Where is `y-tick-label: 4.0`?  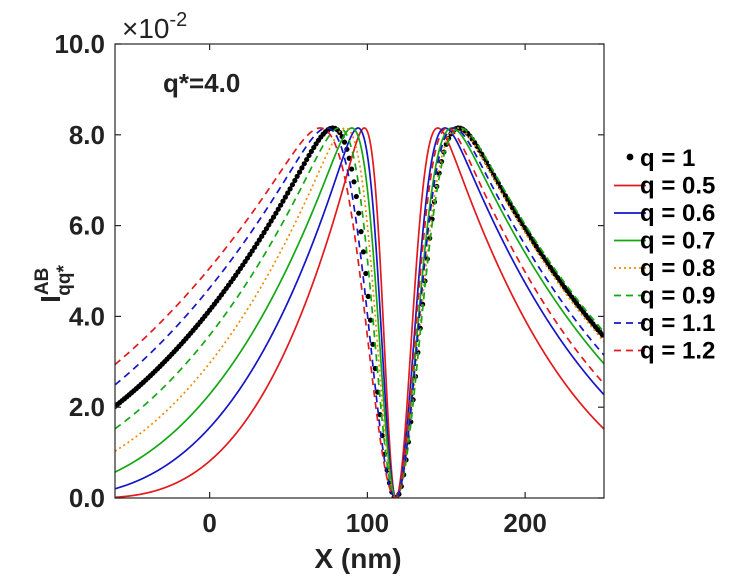
y-tick-label: 4.0 is located at coordinates (87, 316).